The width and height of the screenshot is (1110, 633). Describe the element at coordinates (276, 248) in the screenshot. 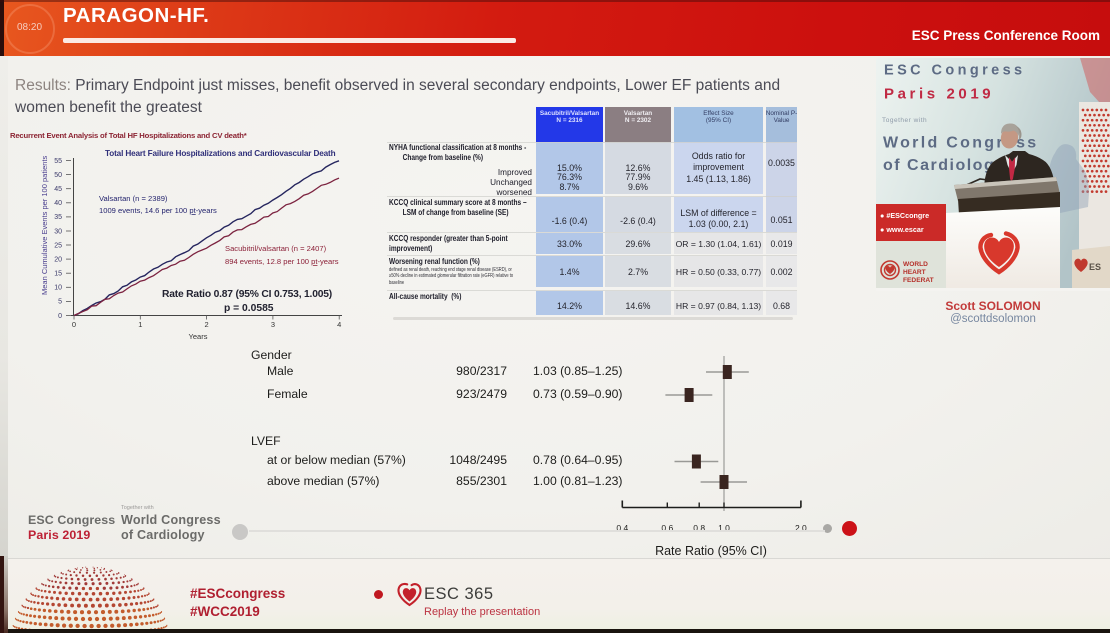

I see `svg-text:Sacubitril/valsartan (n = 2407: Sacubitril/valsartan (n = 2407)` at that location.